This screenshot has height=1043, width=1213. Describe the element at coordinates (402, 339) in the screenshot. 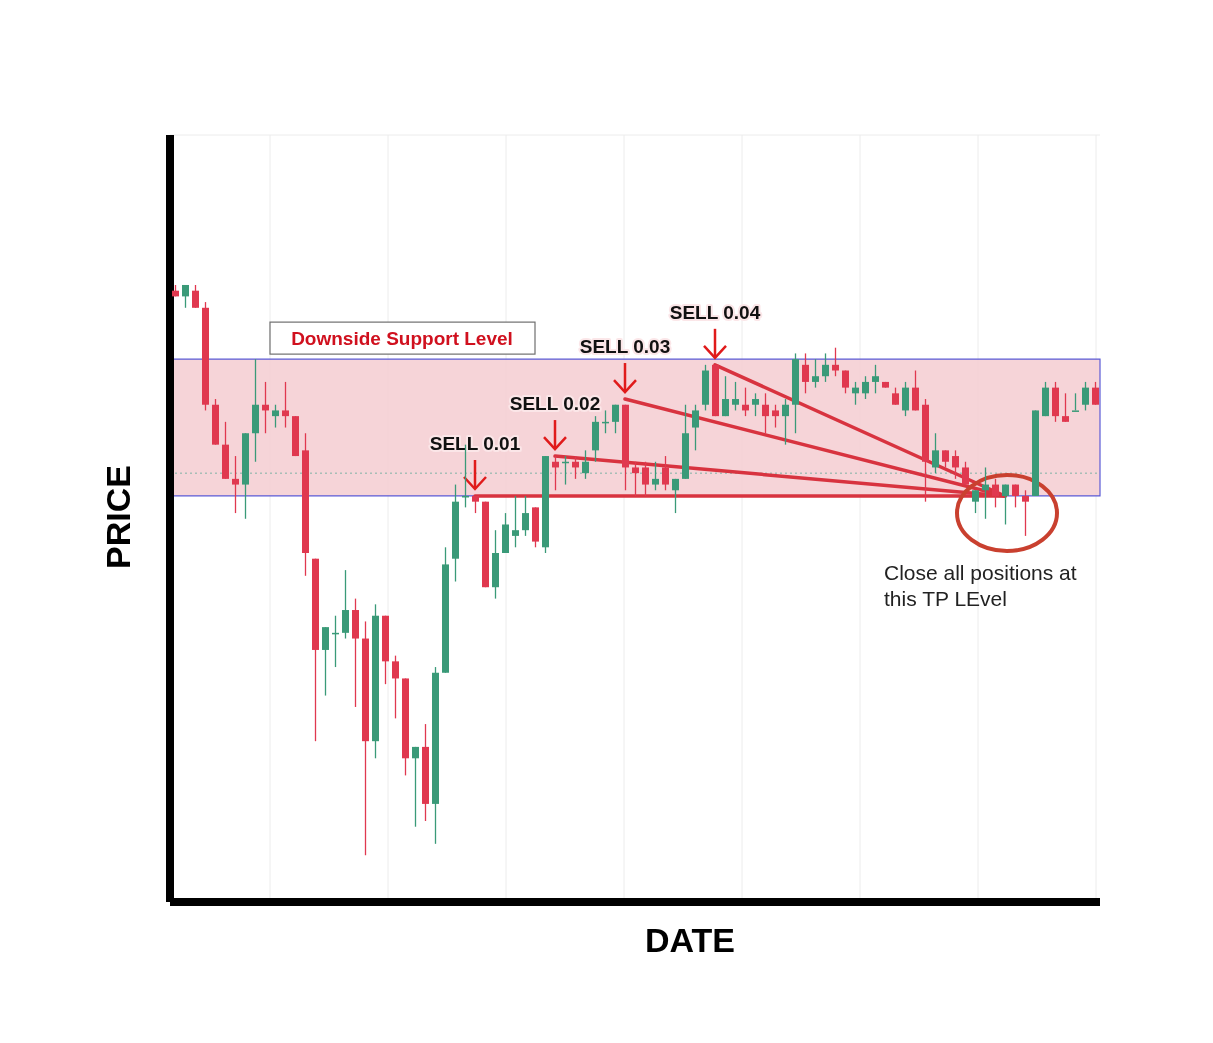

I see `band-label: Downside Support Level` at that location.